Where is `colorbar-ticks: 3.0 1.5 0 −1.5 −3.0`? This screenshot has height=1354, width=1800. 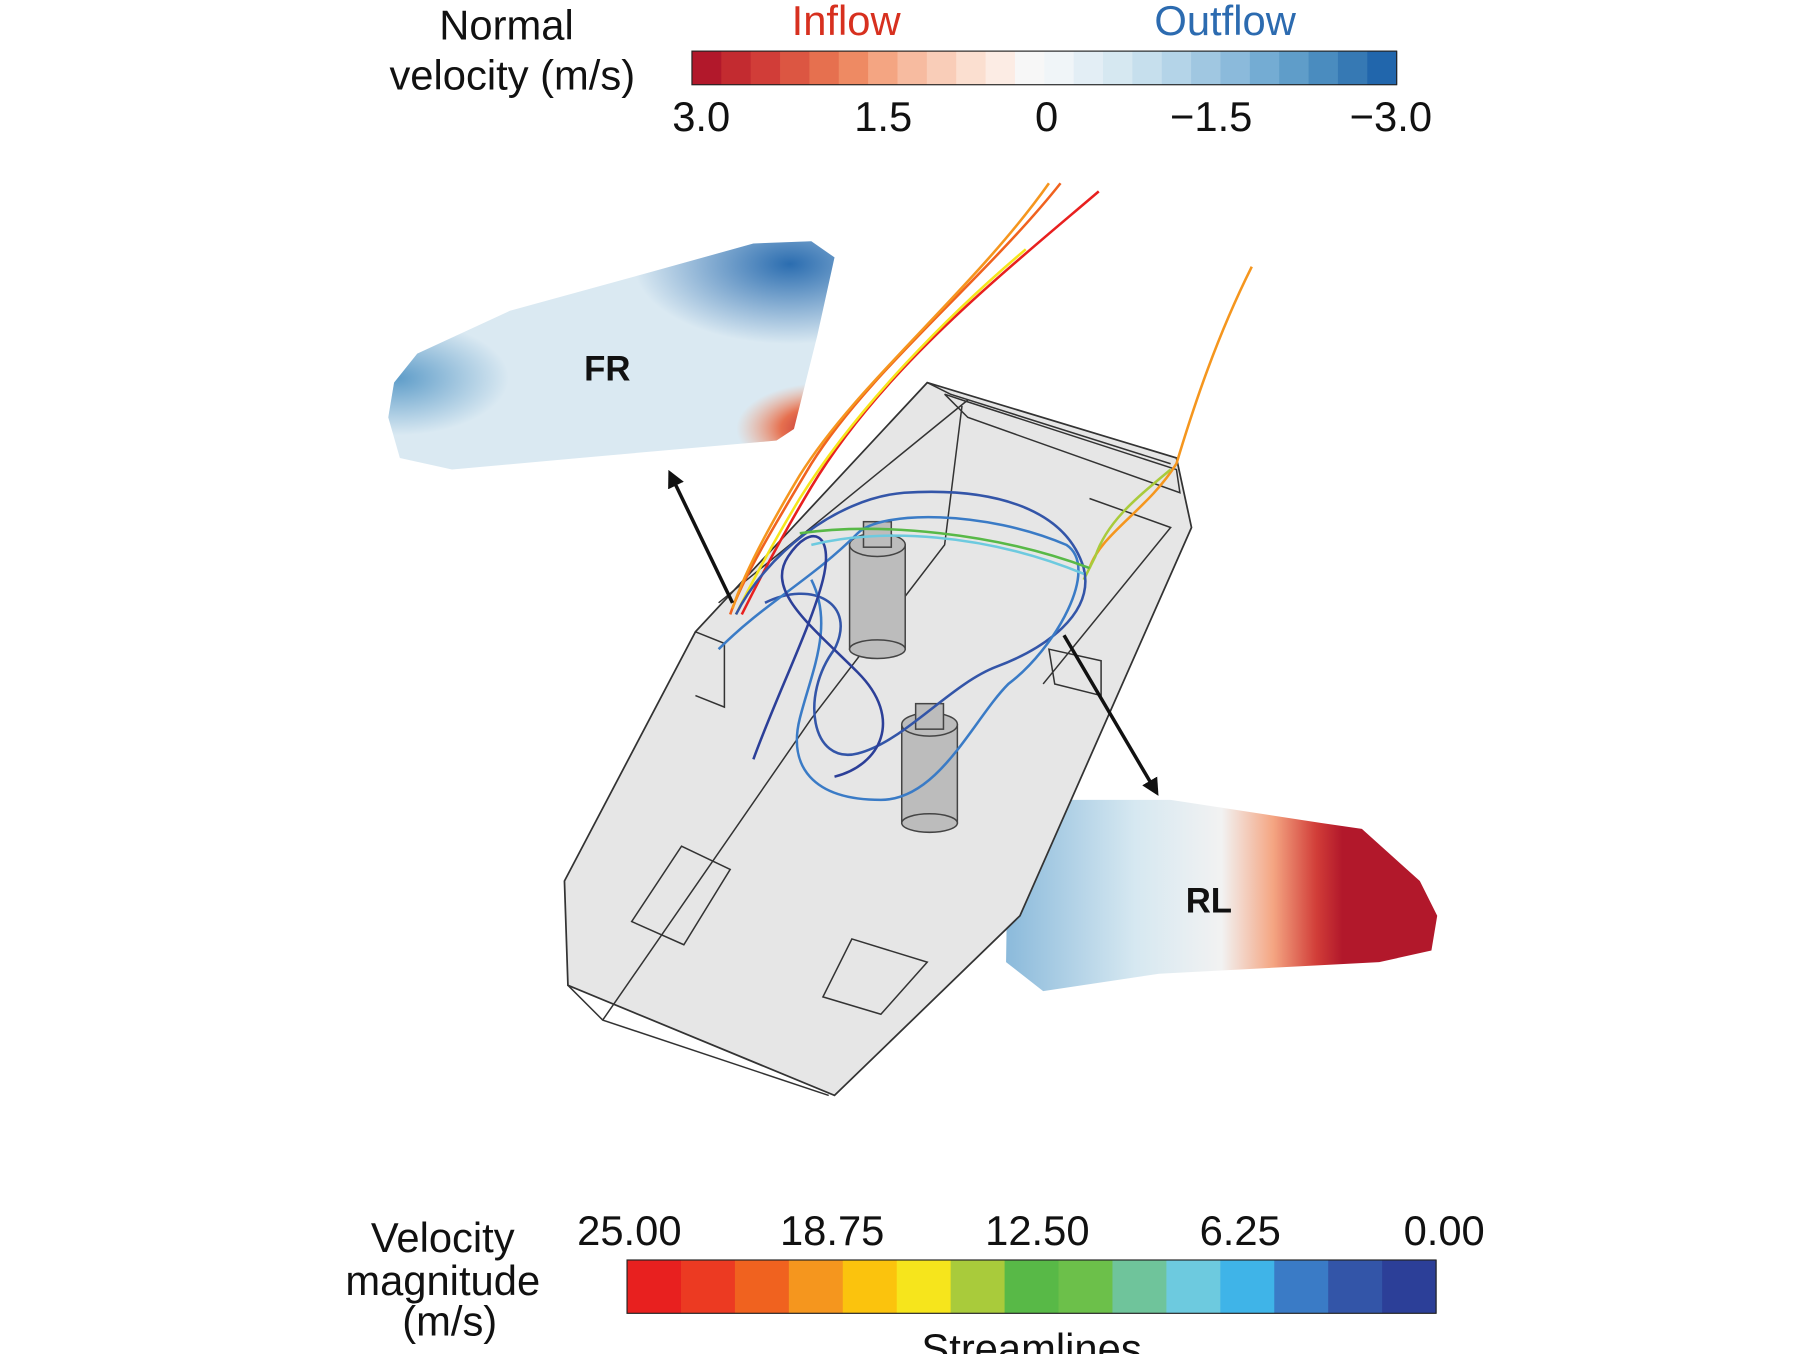 colorbar-ticks: 3.0 1.5 0 −1.5 −3.0 is located at coordinates (1052, 116).